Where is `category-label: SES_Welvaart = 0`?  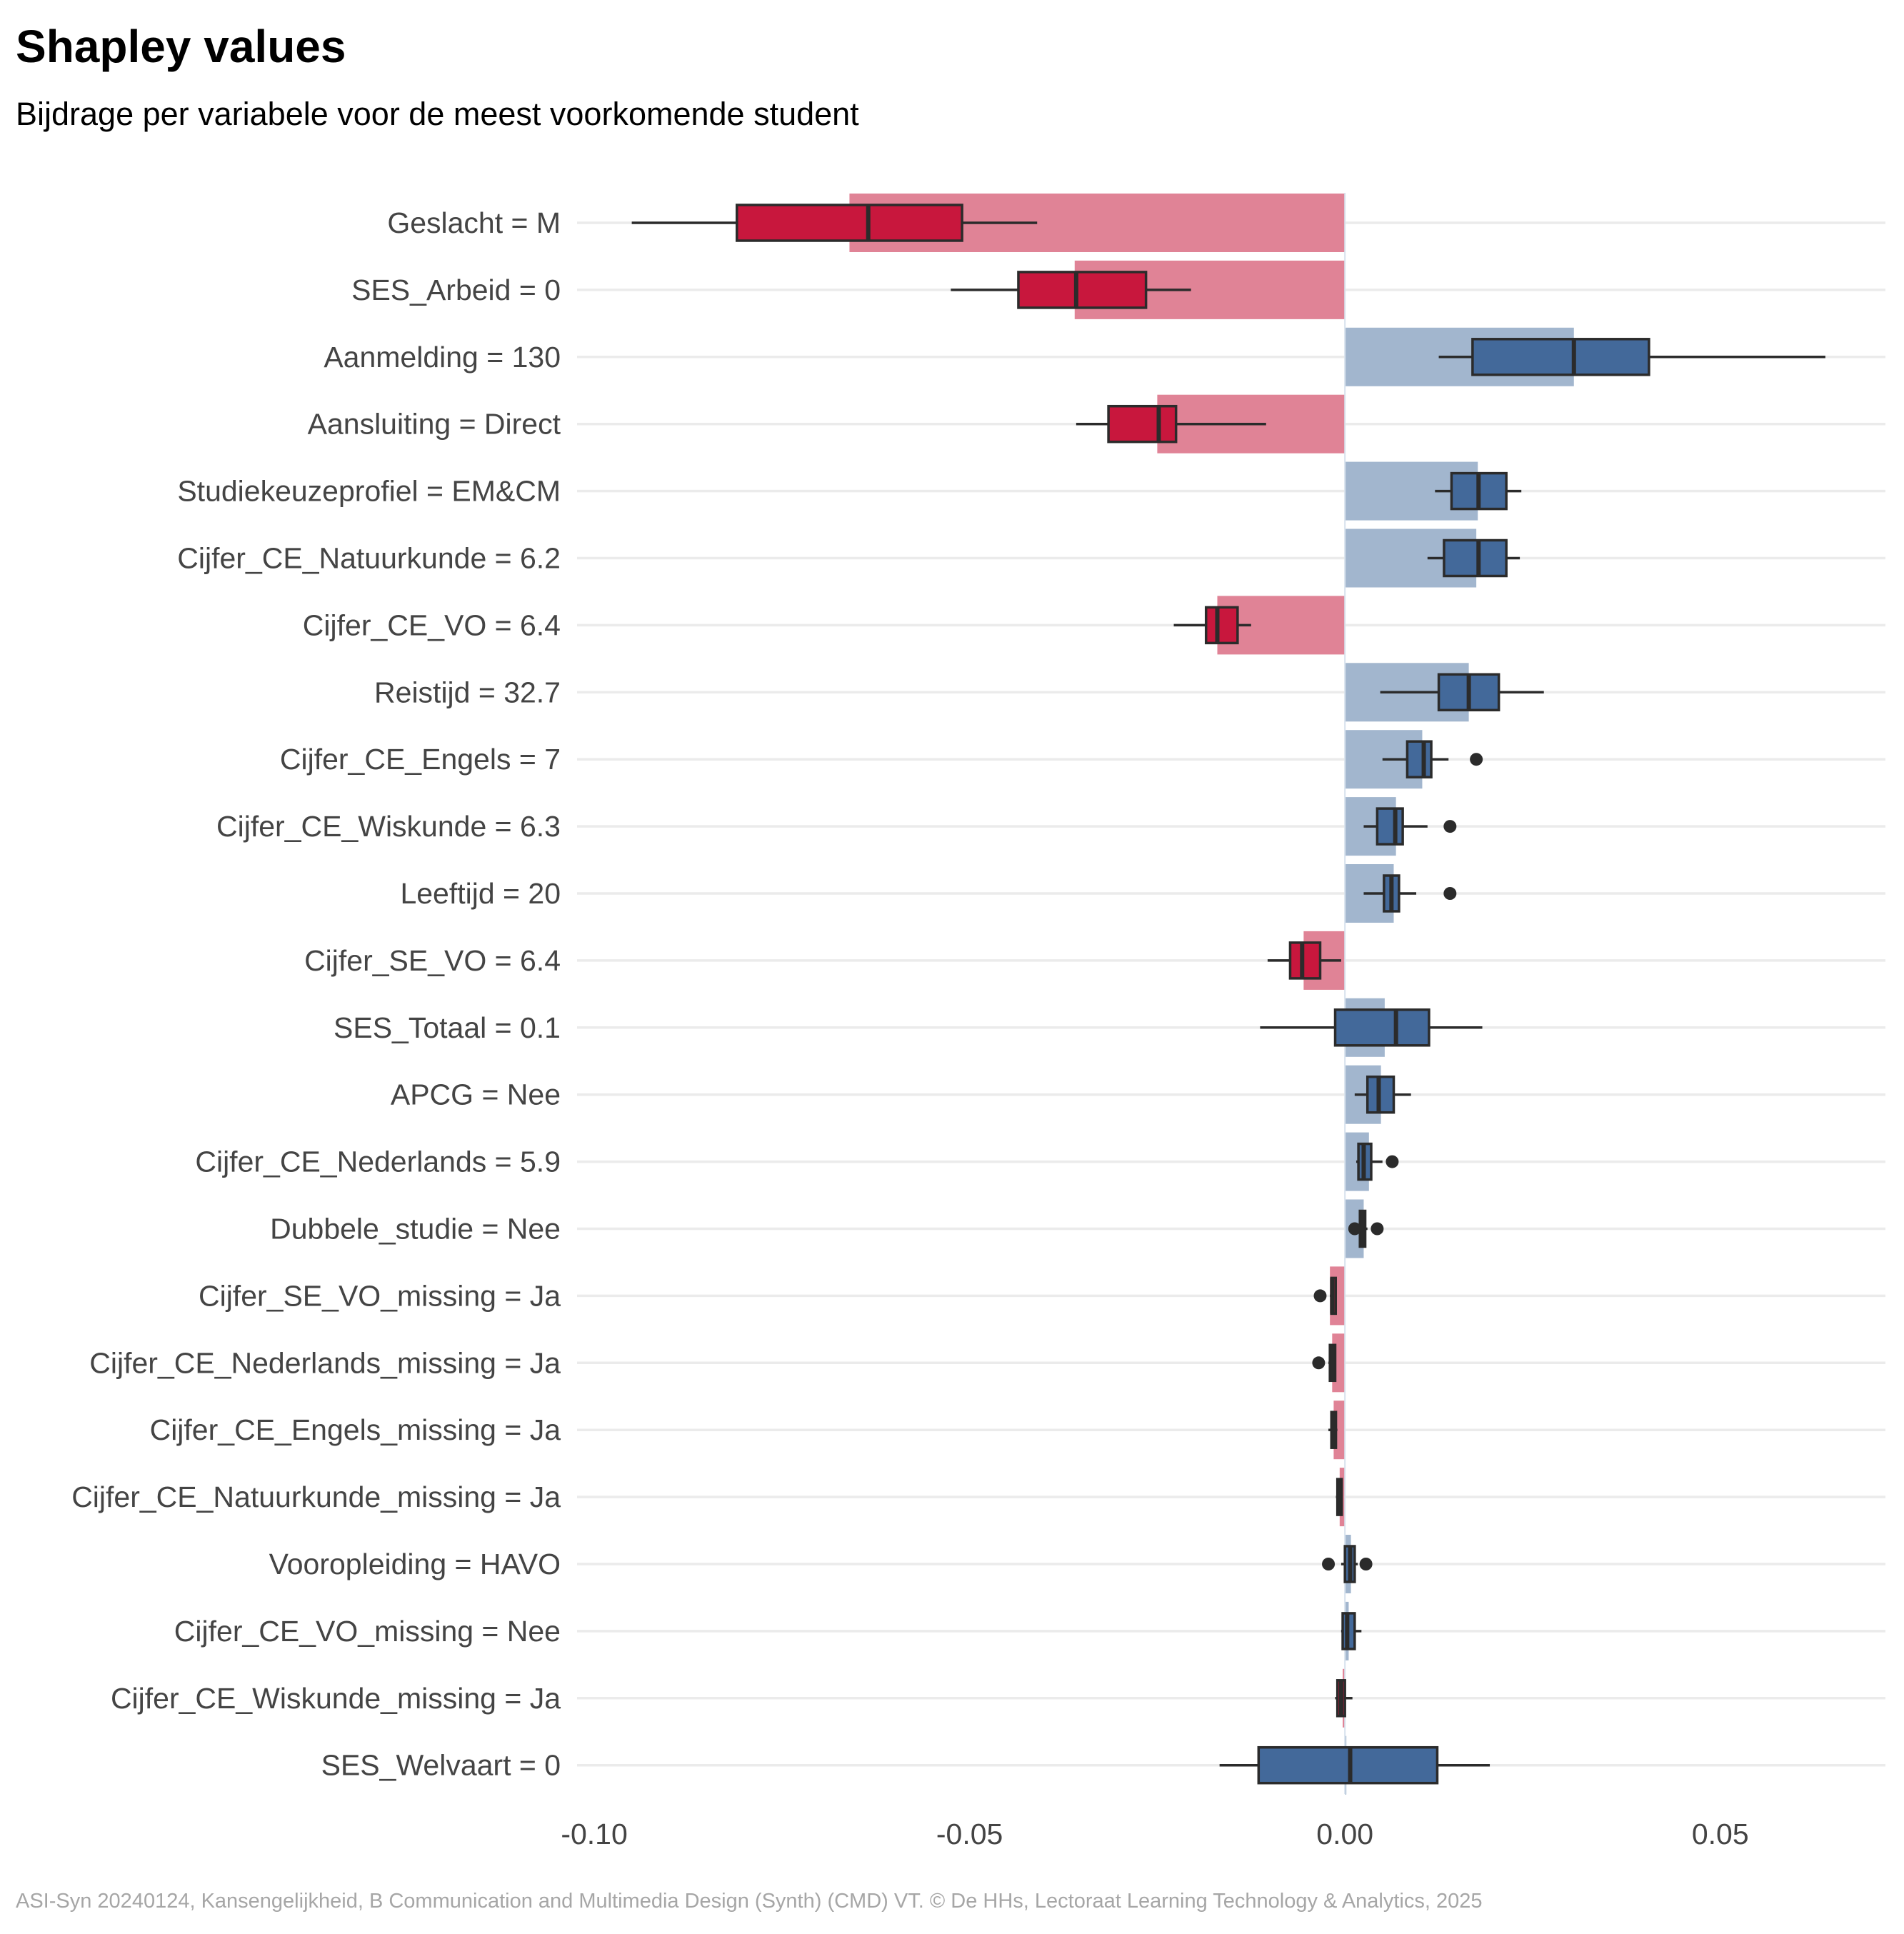 category-label: SES_Welvaart = 0 is located at coordinates (441, 1765).